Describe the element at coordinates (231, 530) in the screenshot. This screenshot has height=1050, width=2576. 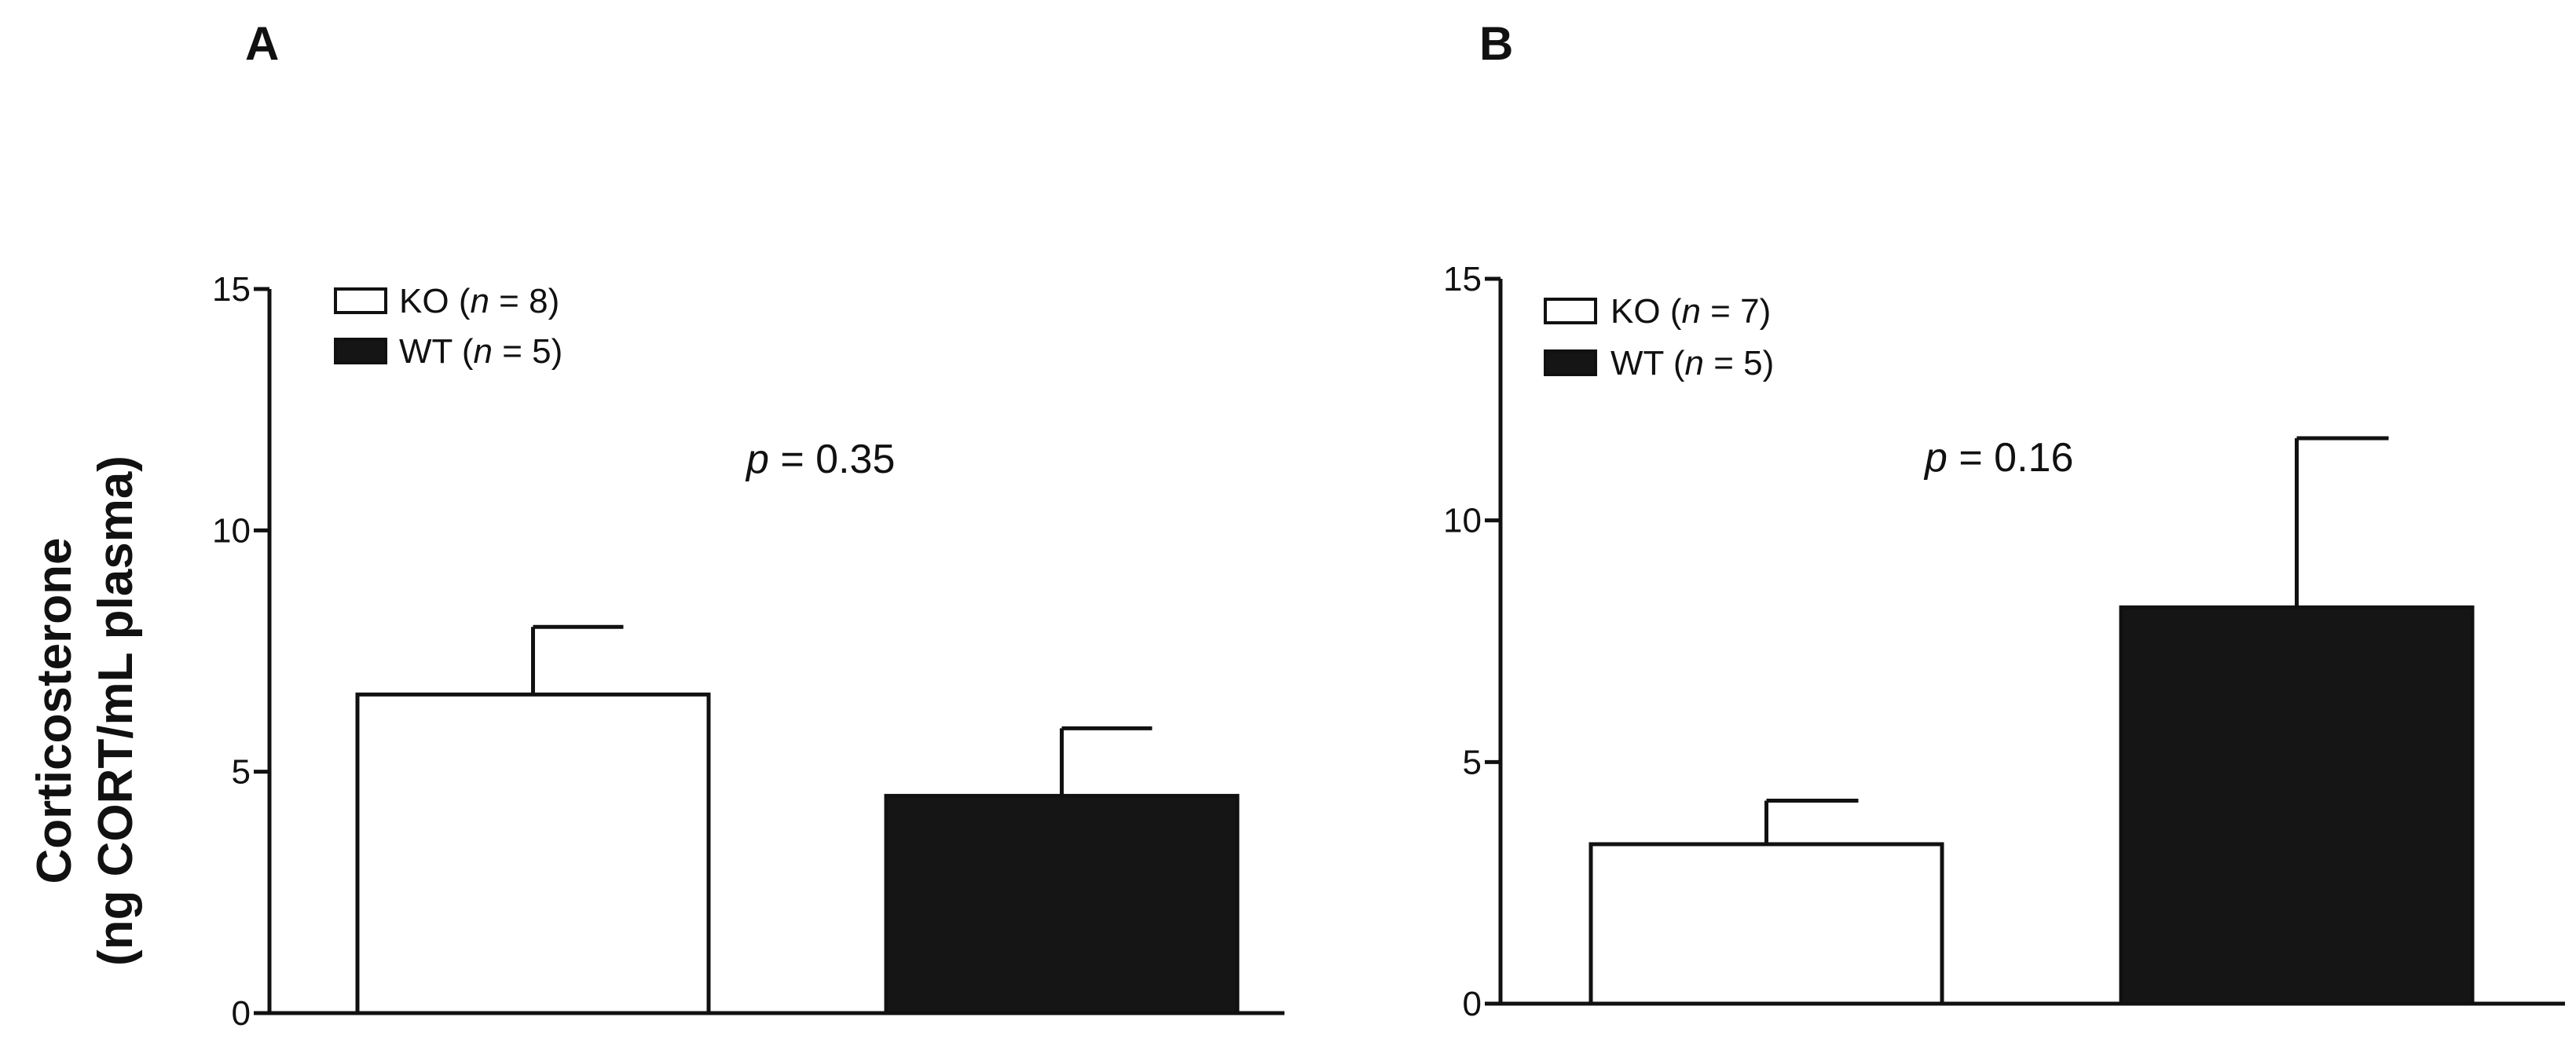
I see `panel-a-ytick-label-2: 10` at that location.